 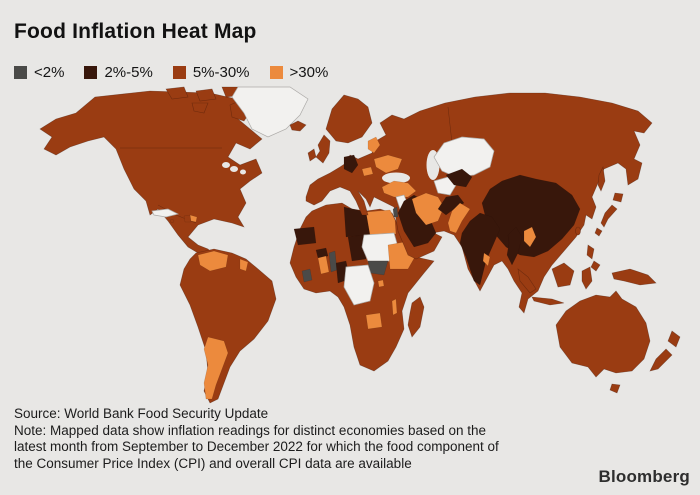 I want to click on region-cuba, so click(x=165, y=213).